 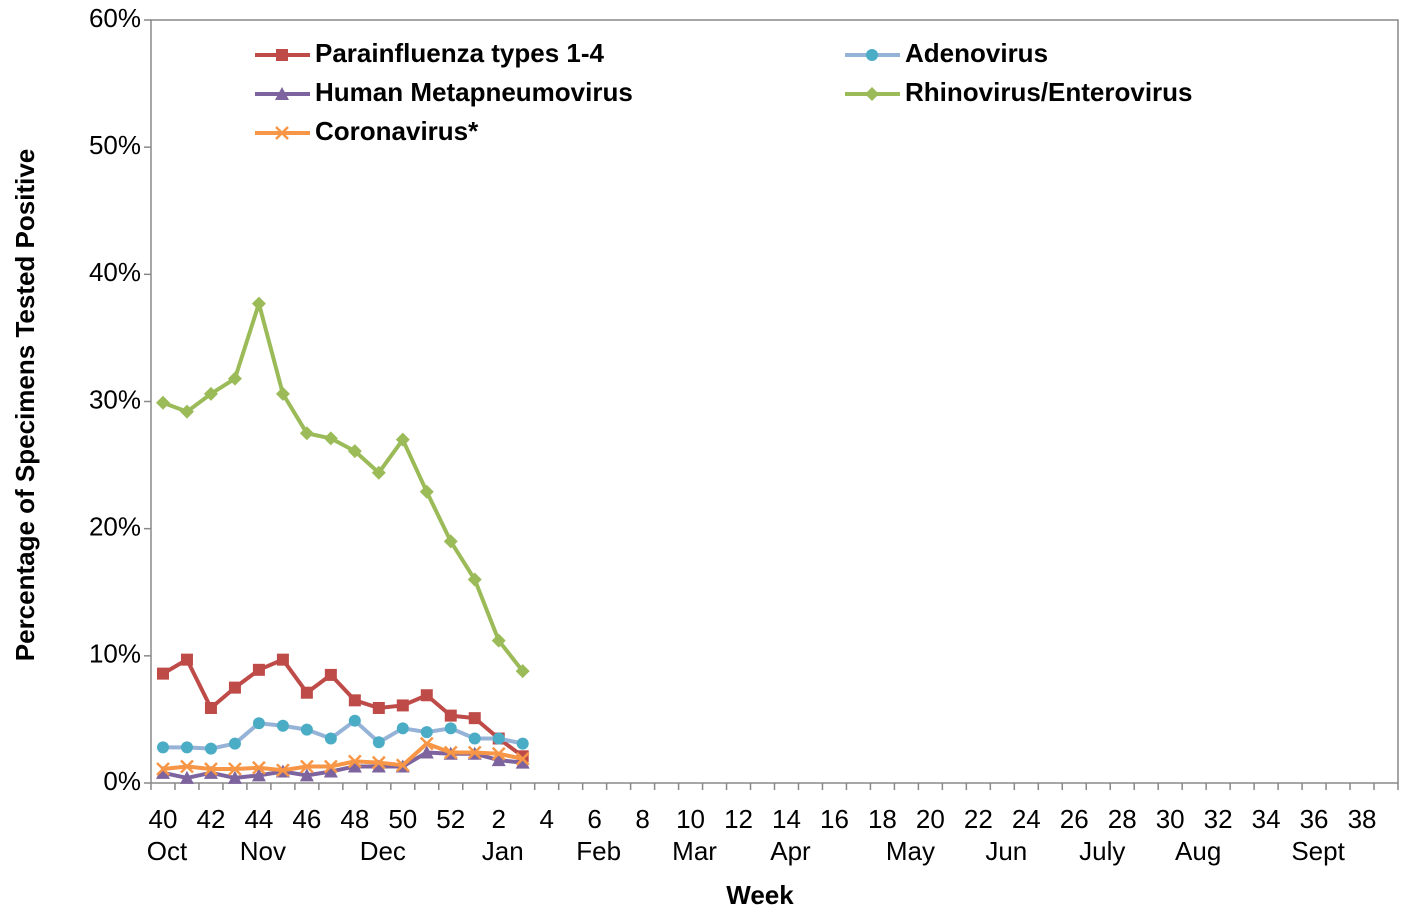 I want to click on x-tick-label: 28, so click(x=1122, y=819).